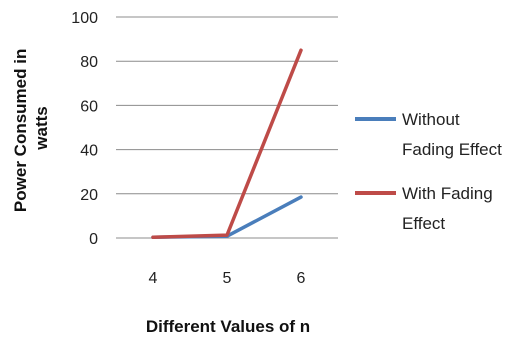 This screenshot has width=518, height=339. What do you see at coordinates (452, 134) in the screenshot?
I see `legend-label-without-fading: Without Fading Effect` at bounding box center [452, 134].